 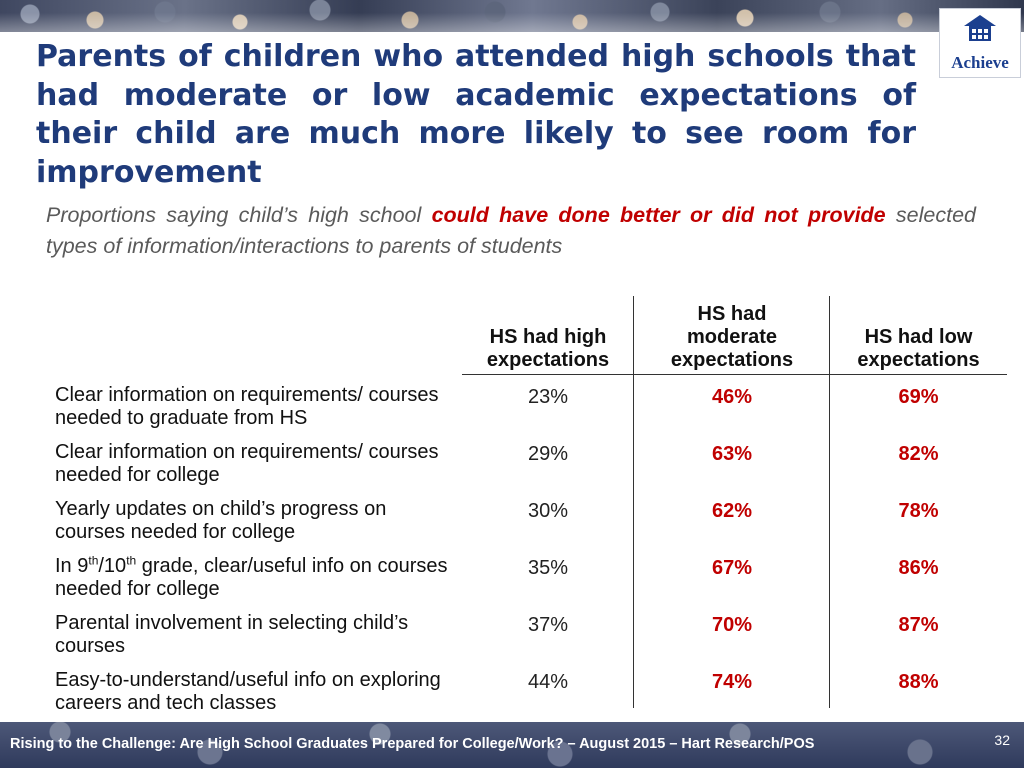 I want to click on cell-high: 23%, so click(x=548, y=397).